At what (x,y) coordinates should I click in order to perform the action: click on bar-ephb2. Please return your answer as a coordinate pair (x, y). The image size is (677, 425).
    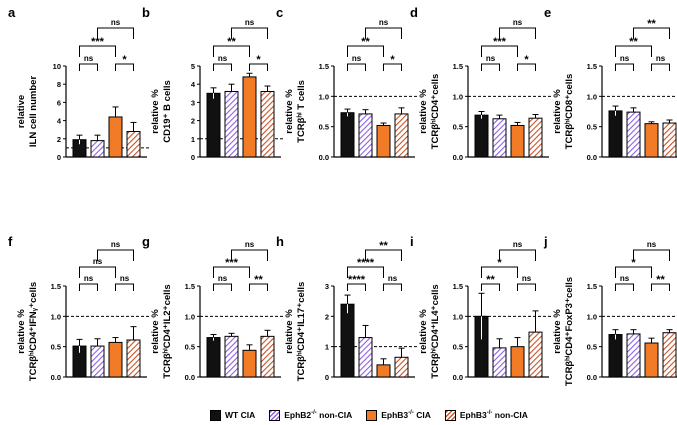
    Looking at the image, I should click on (97, 361).